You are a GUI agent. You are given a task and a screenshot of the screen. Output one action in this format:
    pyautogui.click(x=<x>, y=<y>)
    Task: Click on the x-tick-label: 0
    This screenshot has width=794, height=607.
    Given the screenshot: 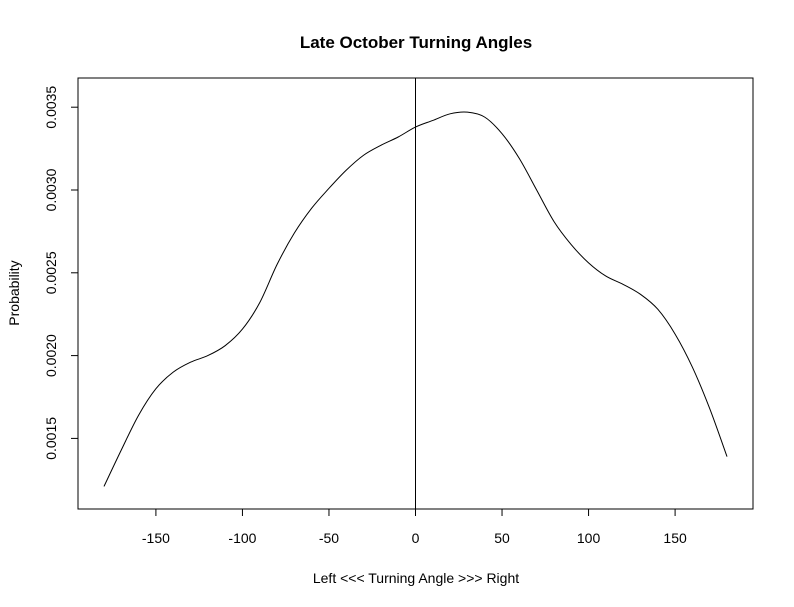 What is the action you would take?
    pyautogui.click(x=416, y=538)
    